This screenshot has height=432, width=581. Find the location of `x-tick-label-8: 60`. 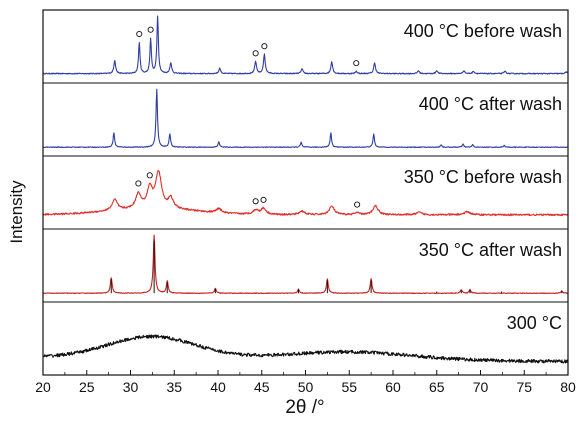

x-tick-label-8: 60 is located at coordinates (393, 387).